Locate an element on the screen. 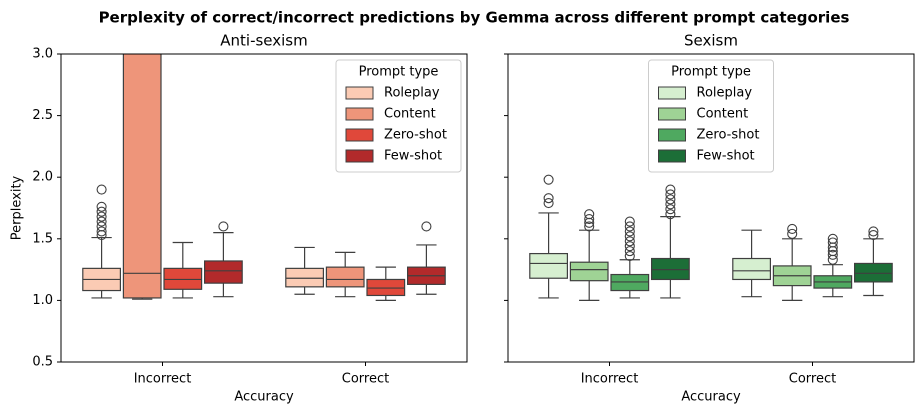  y-tick-label: 1.0 is located at coordinates (42, 300).